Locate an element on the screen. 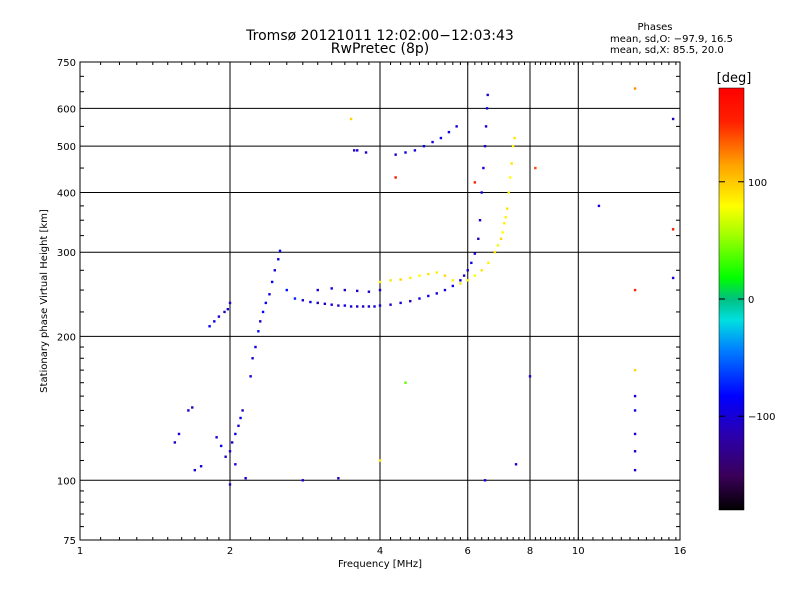 This screenshot has height=600, width=800. chart-title: Tromsø 20121011 12:02:00−12:03:43 is located at coordinates (379, 36).